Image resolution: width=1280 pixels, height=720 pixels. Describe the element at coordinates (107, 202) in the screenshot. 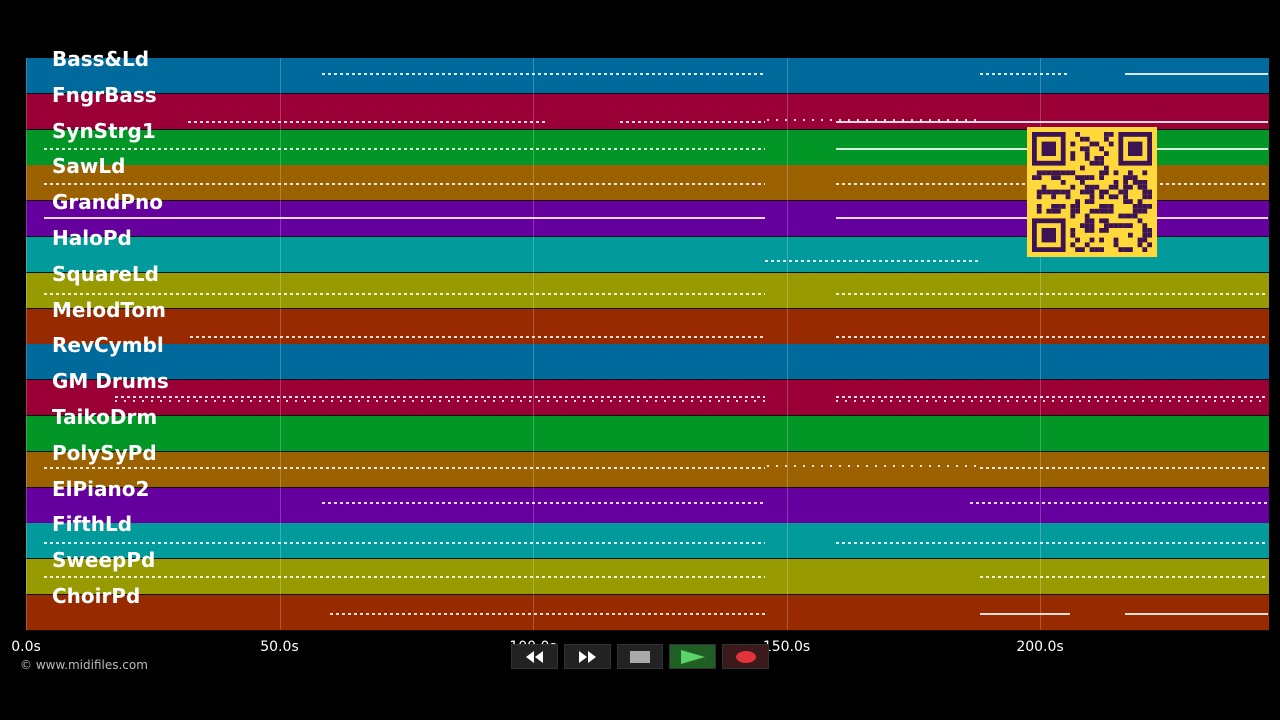

I see `track-label: GrandPno` at that location.